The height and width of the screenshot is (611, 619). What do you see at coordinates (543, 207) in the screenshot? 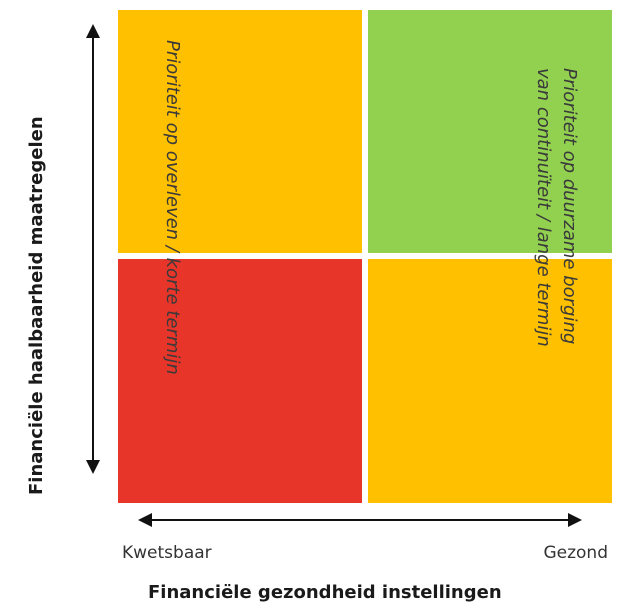
I see `continuity-priority-line-2: van continuïteit / lange termijn` at bounding box center [543, 207].